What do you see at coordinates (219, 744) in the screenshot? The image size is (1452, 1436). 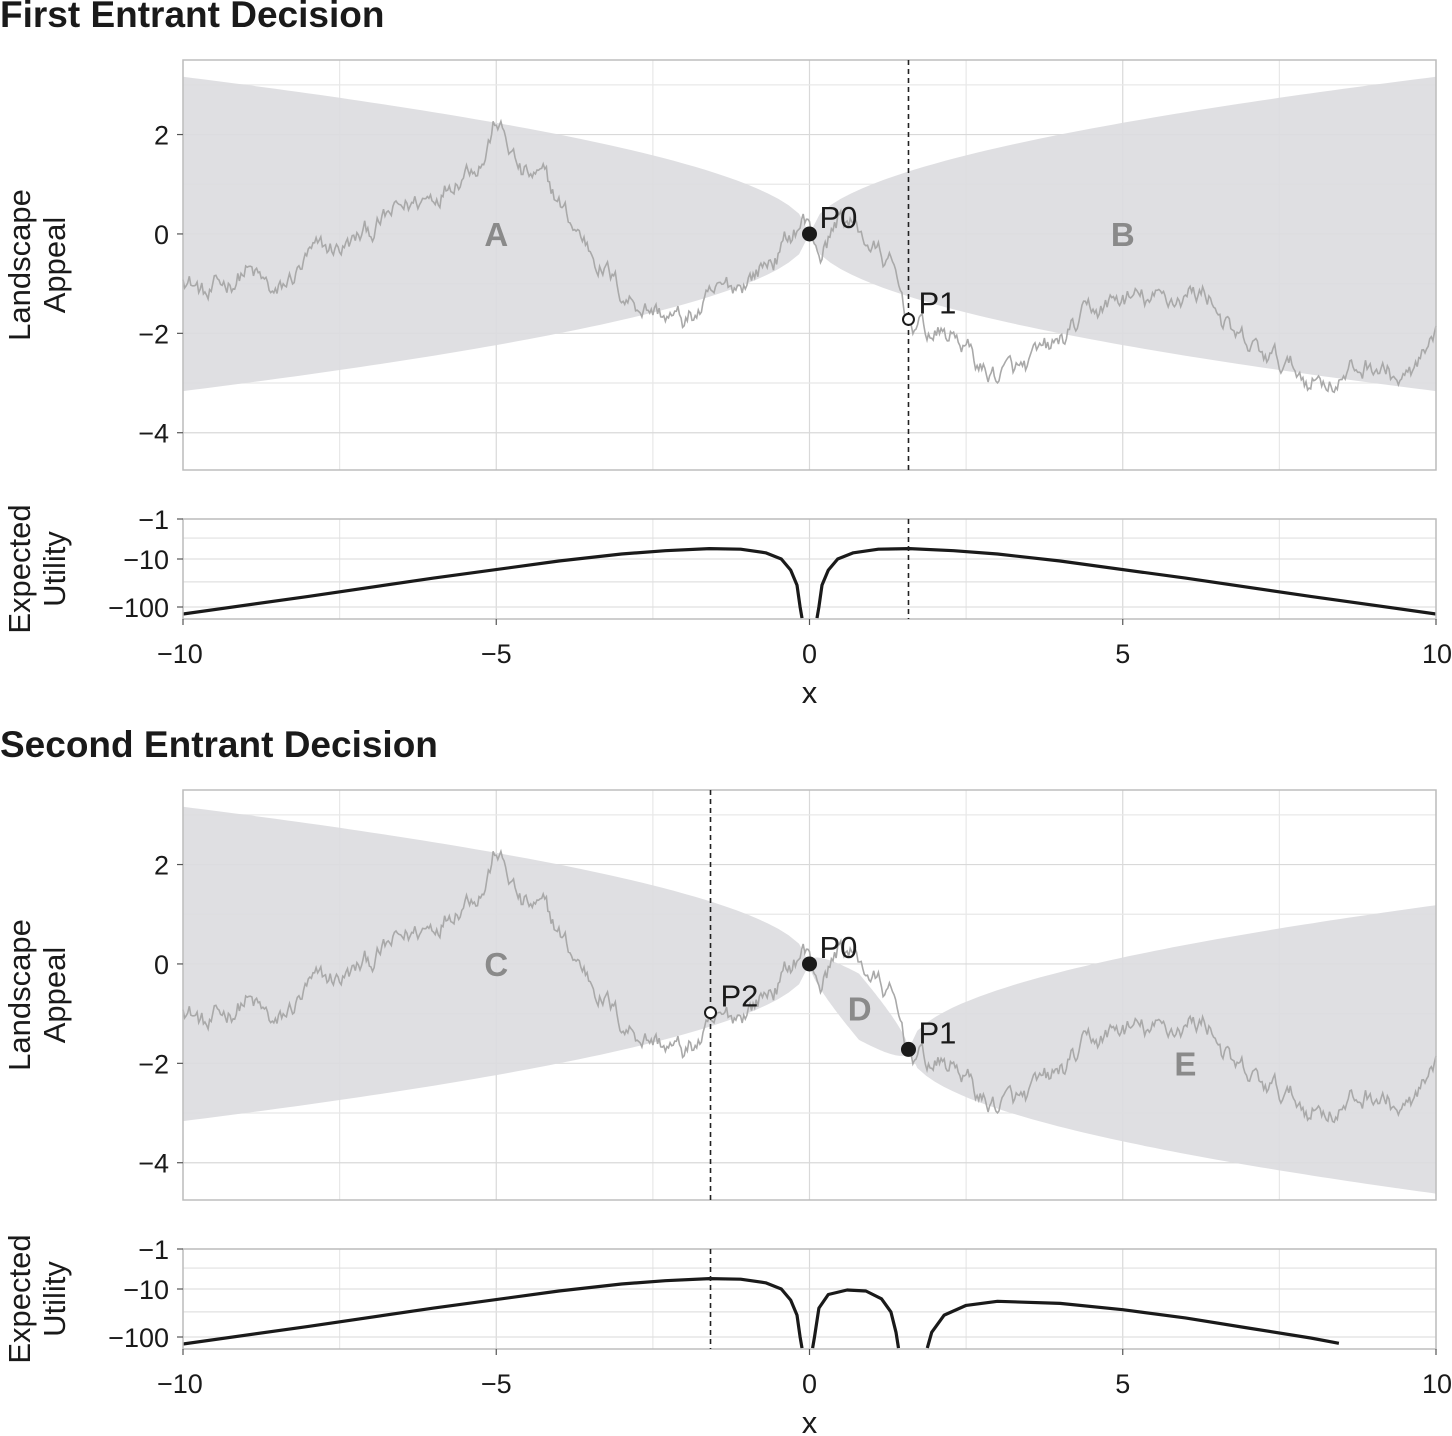 I see `chart-title-second-entrant: Second Entrant Decision` at bounding box center [219, 744].